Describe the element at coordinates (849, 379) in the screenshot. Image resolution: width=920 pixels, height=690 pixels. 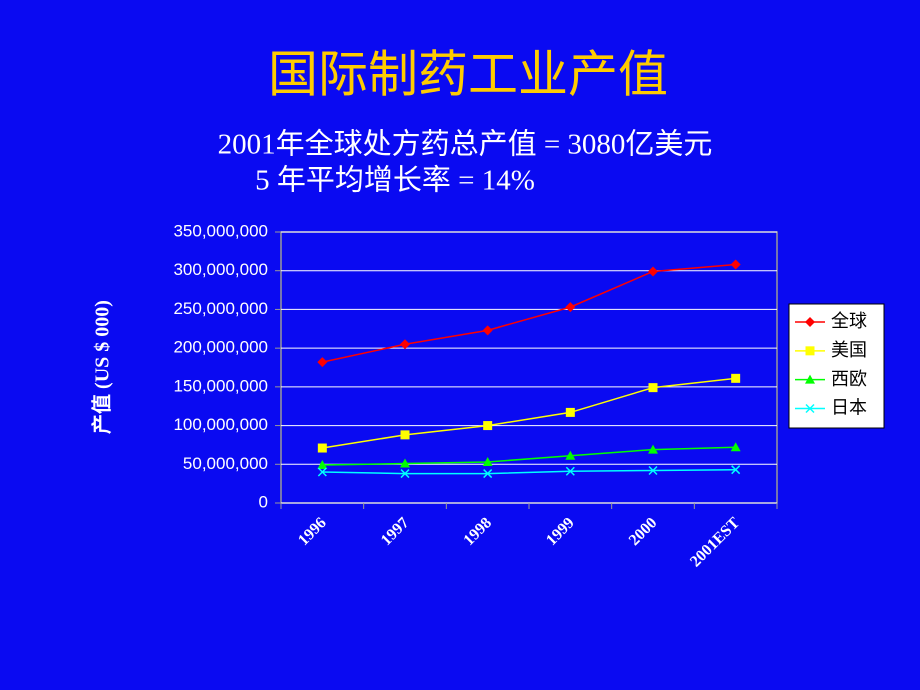
I see `legend-label: 西欧` at that location.